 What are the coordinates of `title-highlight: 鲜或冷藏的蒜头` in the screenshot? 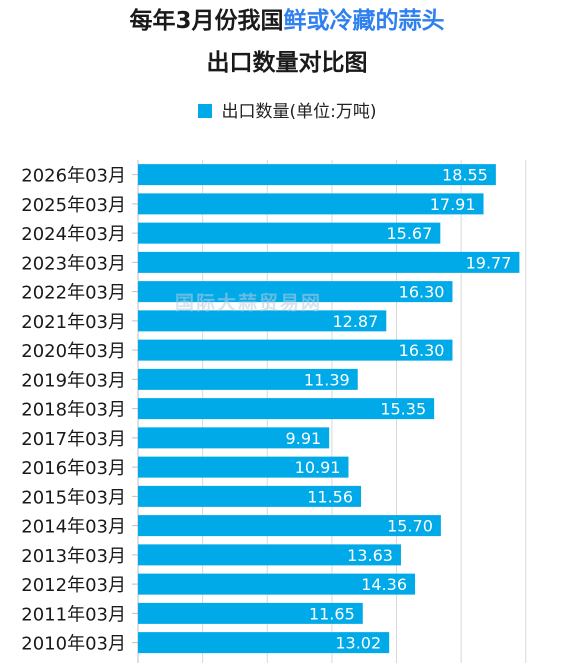 It's located at (364, 21).